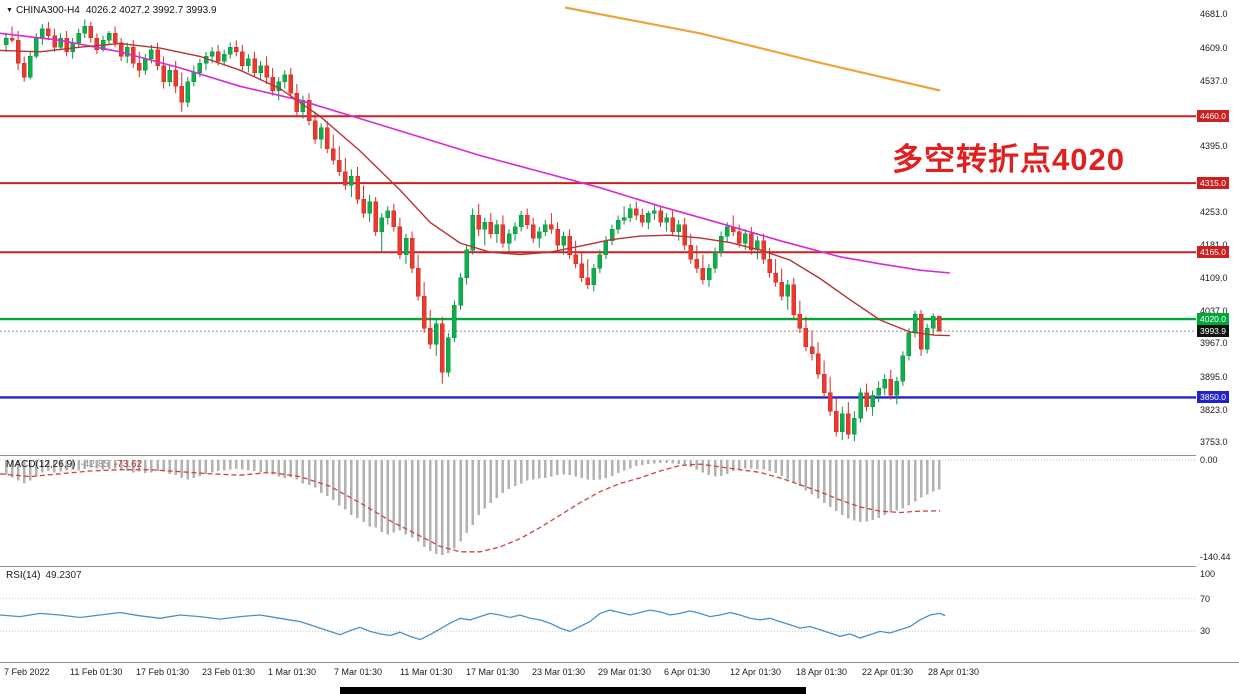 This screenshot has width=1239, height=694. I want to click on level-price-label: 4315.0, so click(1213, 183).